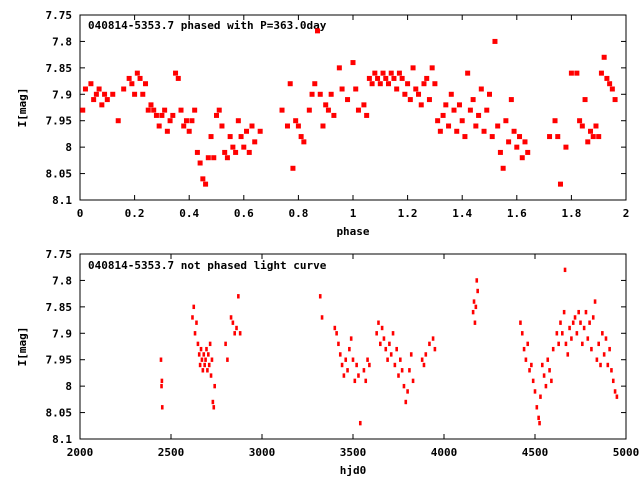 This screenshot has height=480, width=640. What do you see at coordinates (171, 452) in the screenshot?
I see `x-tick-label: 2500` at bounding box center [171, 452].